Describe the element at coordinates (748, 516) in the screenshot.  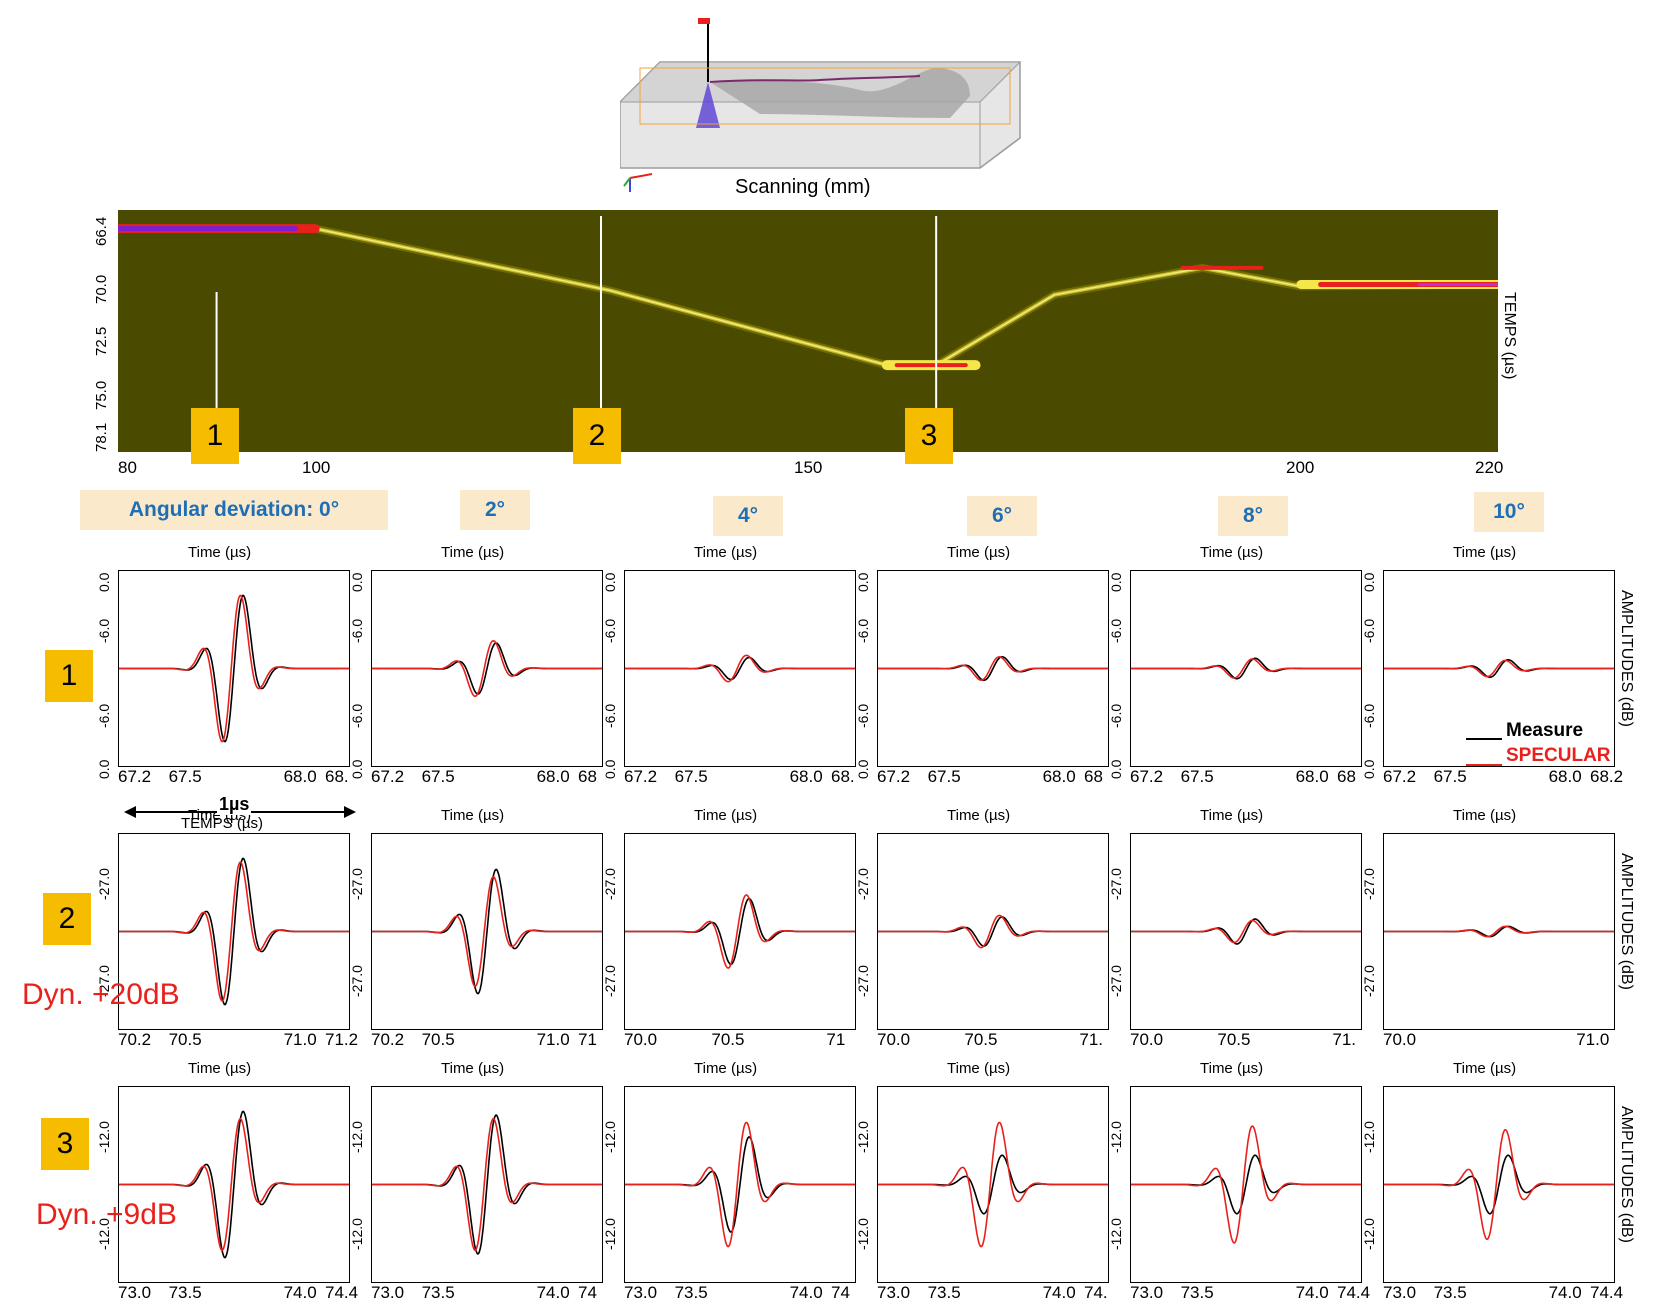
I see `angle-header-4: 4°` at that location.